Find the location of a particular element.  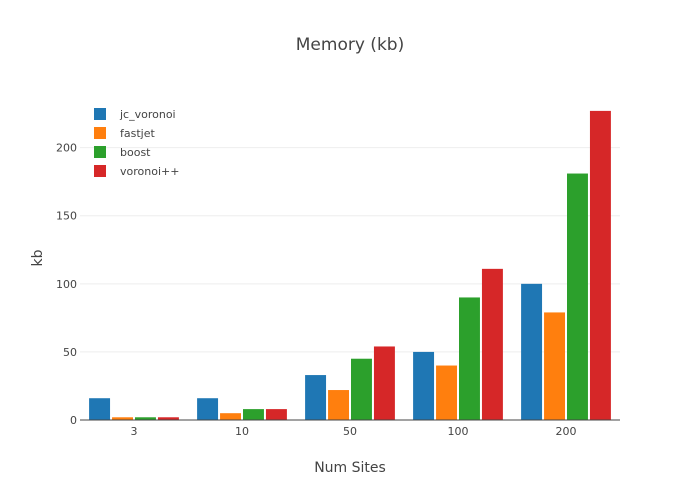

x-tick-labels: 3 10 50 100 200 is located at coordinates (354, 431).